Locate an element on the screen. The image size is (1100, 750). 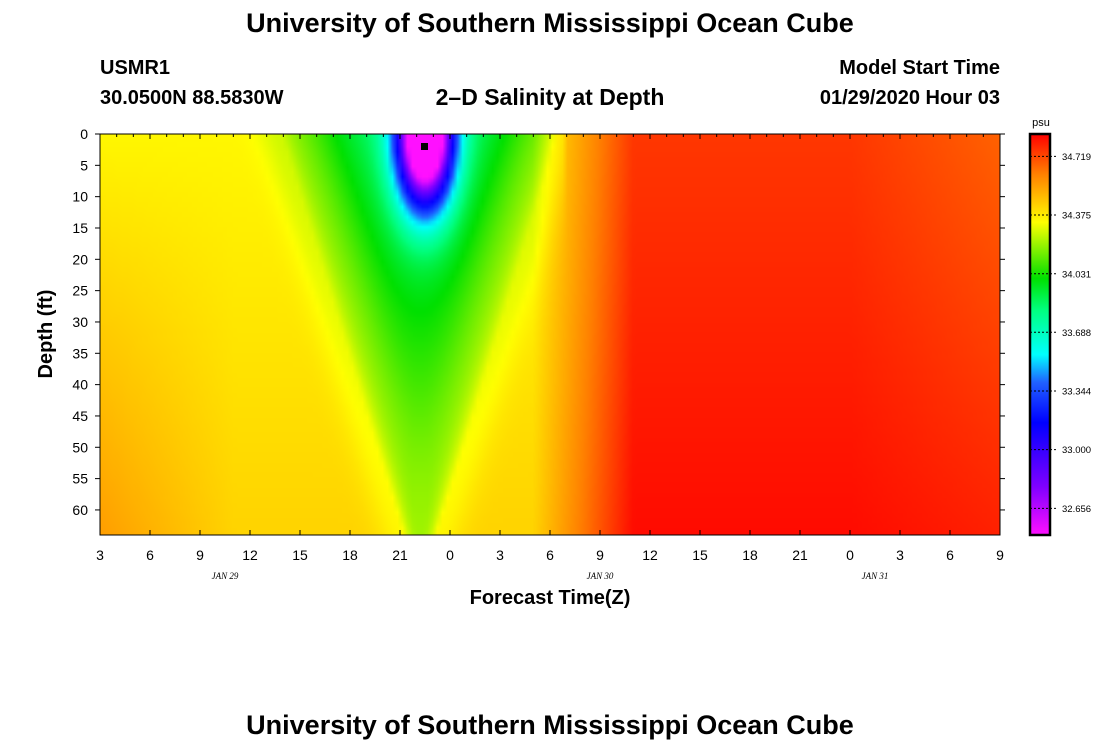
plot-title: 2–D Salinity at Depth is located at coordinates (550, 97).